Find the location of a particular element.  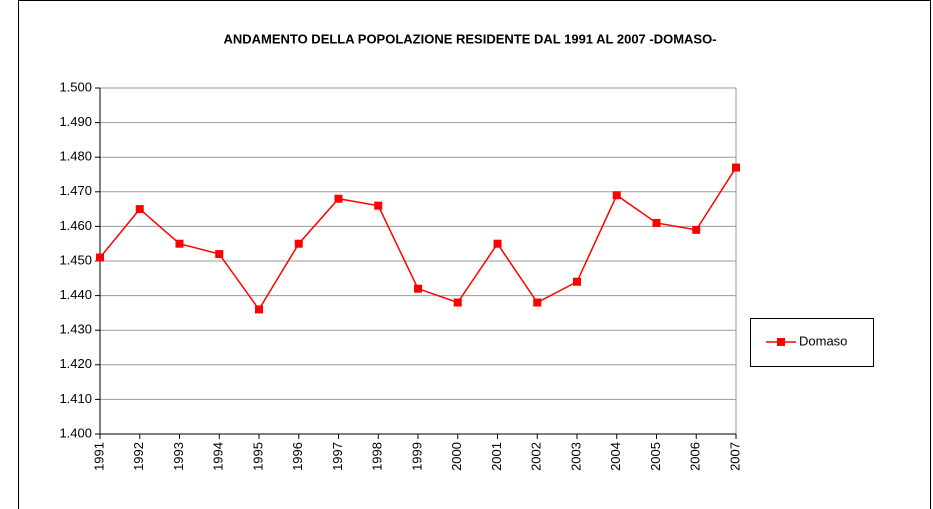

x-tick-label: 1994 is located at coordinates (218, 456).